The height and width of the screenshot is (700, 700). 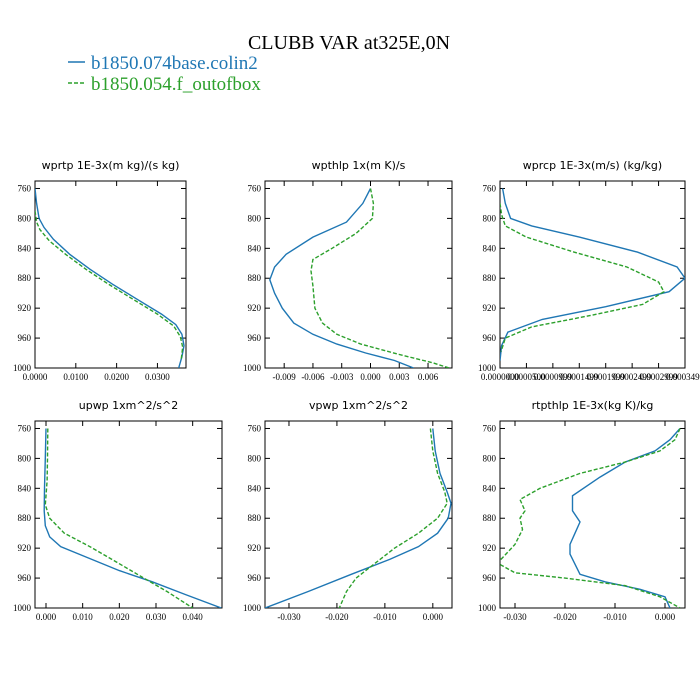 I want to click on x-tick-label: 0.0003499, so click(x=683, y=377).